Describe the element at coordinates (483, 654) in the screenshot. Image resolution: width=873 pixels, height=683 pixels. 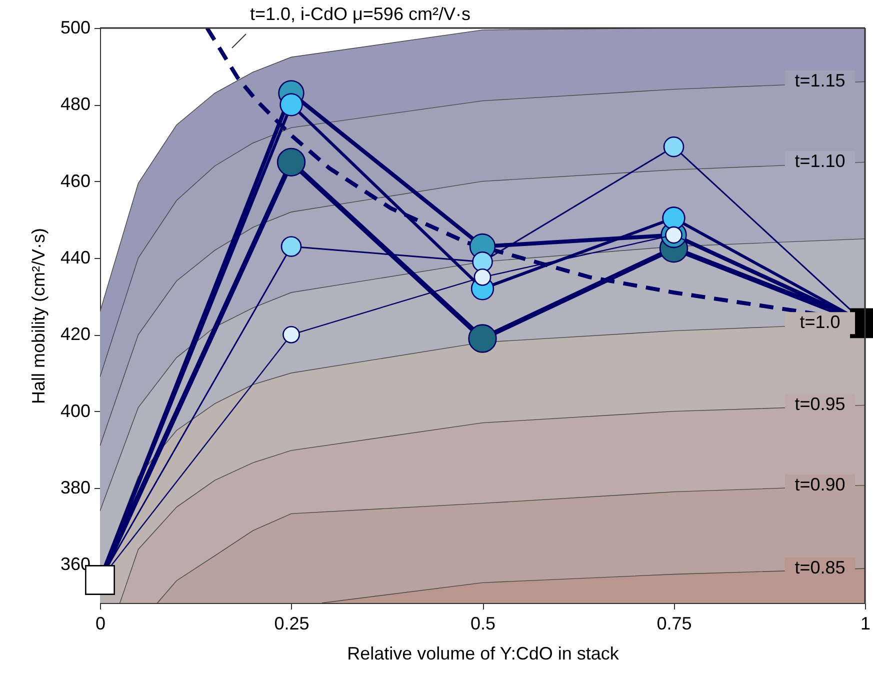
I see `x-axis-title: Relative volume of Y:CdO in stack` at that location.